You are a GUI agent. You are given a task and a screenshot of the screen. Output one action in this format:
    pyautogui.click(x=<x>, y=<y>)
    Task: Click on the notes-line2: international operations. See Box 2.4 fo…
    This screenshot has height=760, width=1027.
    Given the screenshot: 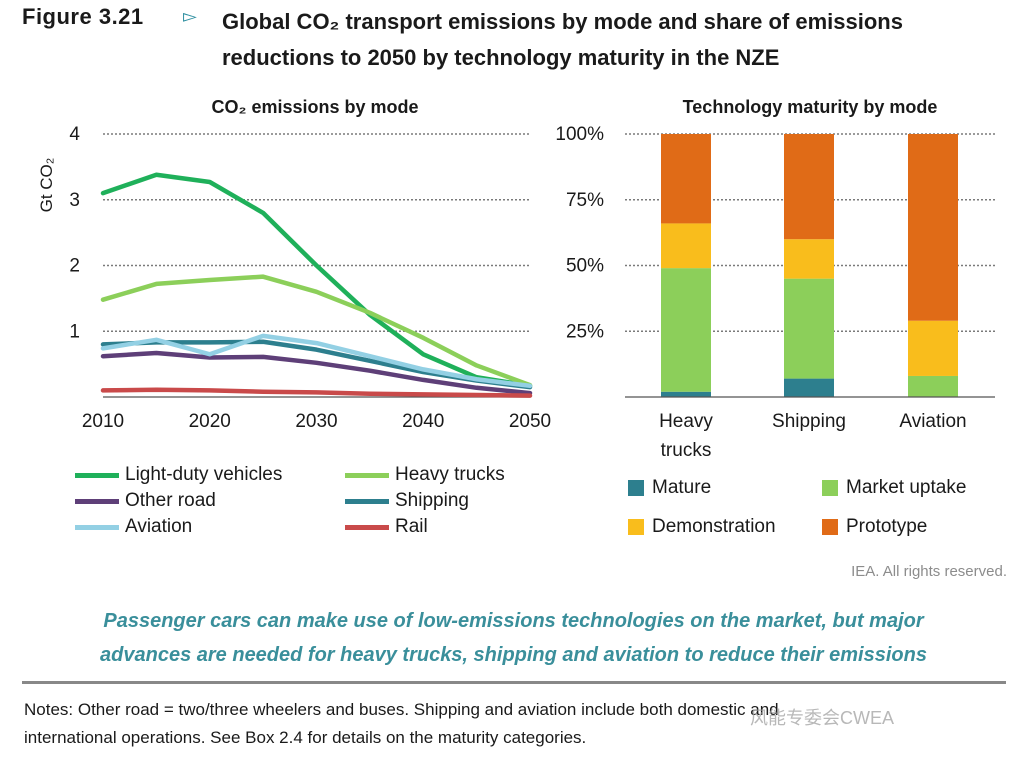 What is the action you would take?
    pyautogui.click(x=305, y=737)
    